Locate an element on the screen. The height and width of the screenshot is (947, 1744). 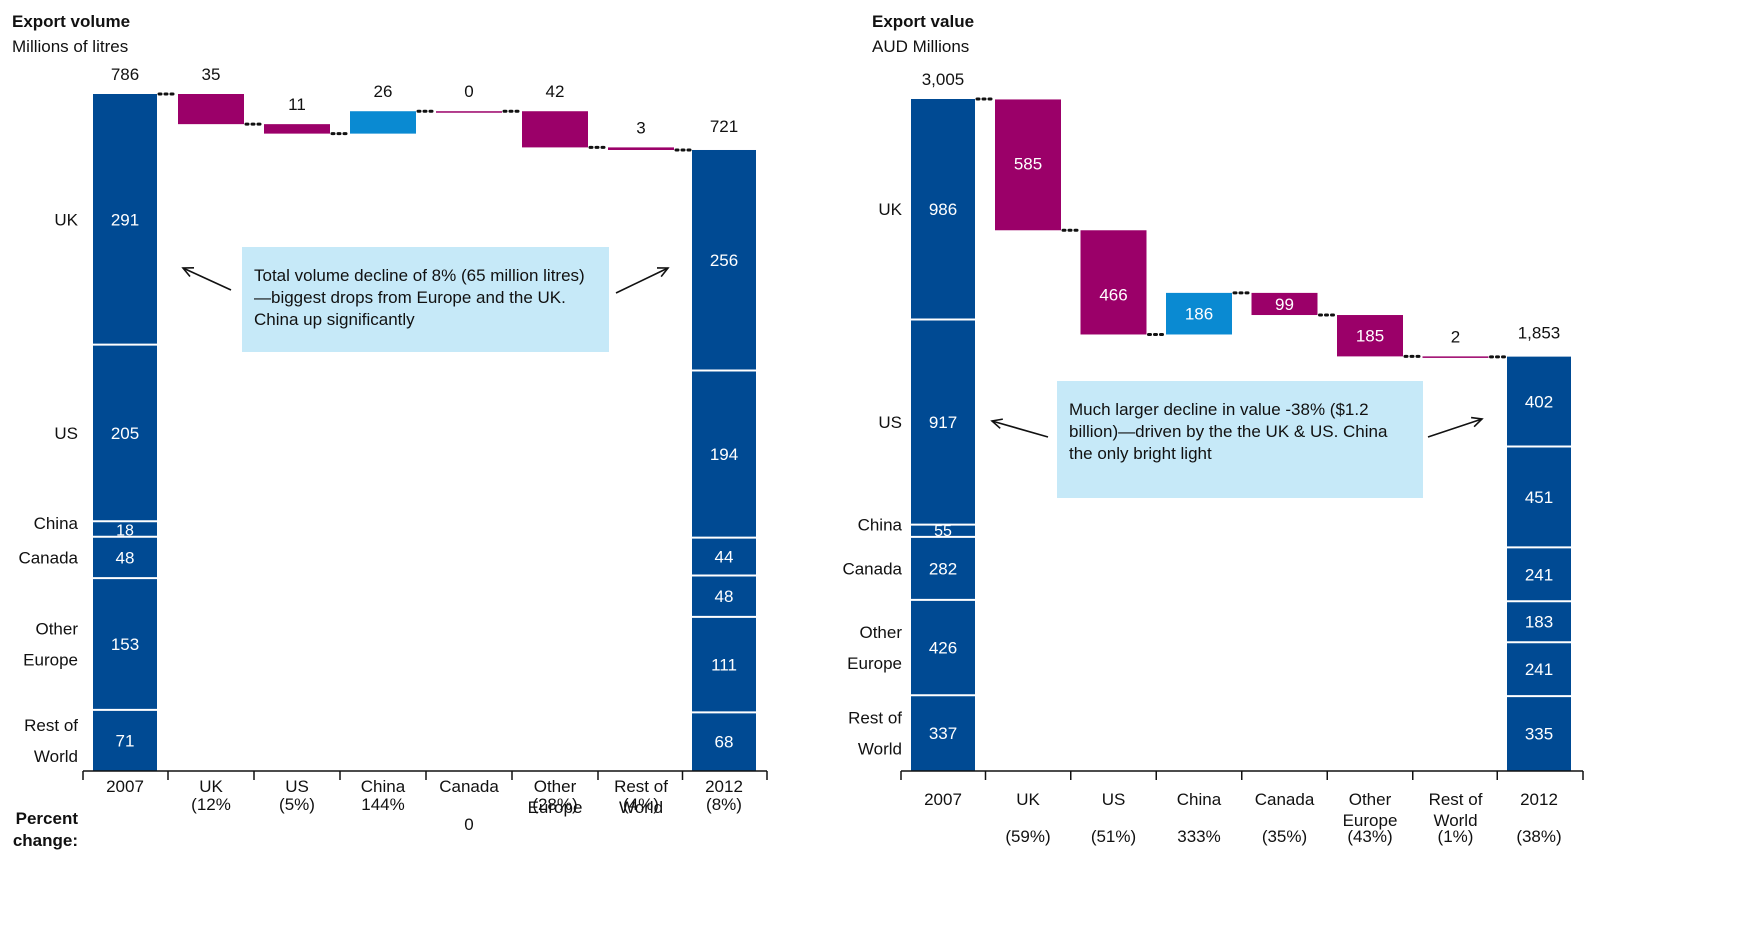
volume-segment-name-line-1: World is located at coordinates (56, 756).